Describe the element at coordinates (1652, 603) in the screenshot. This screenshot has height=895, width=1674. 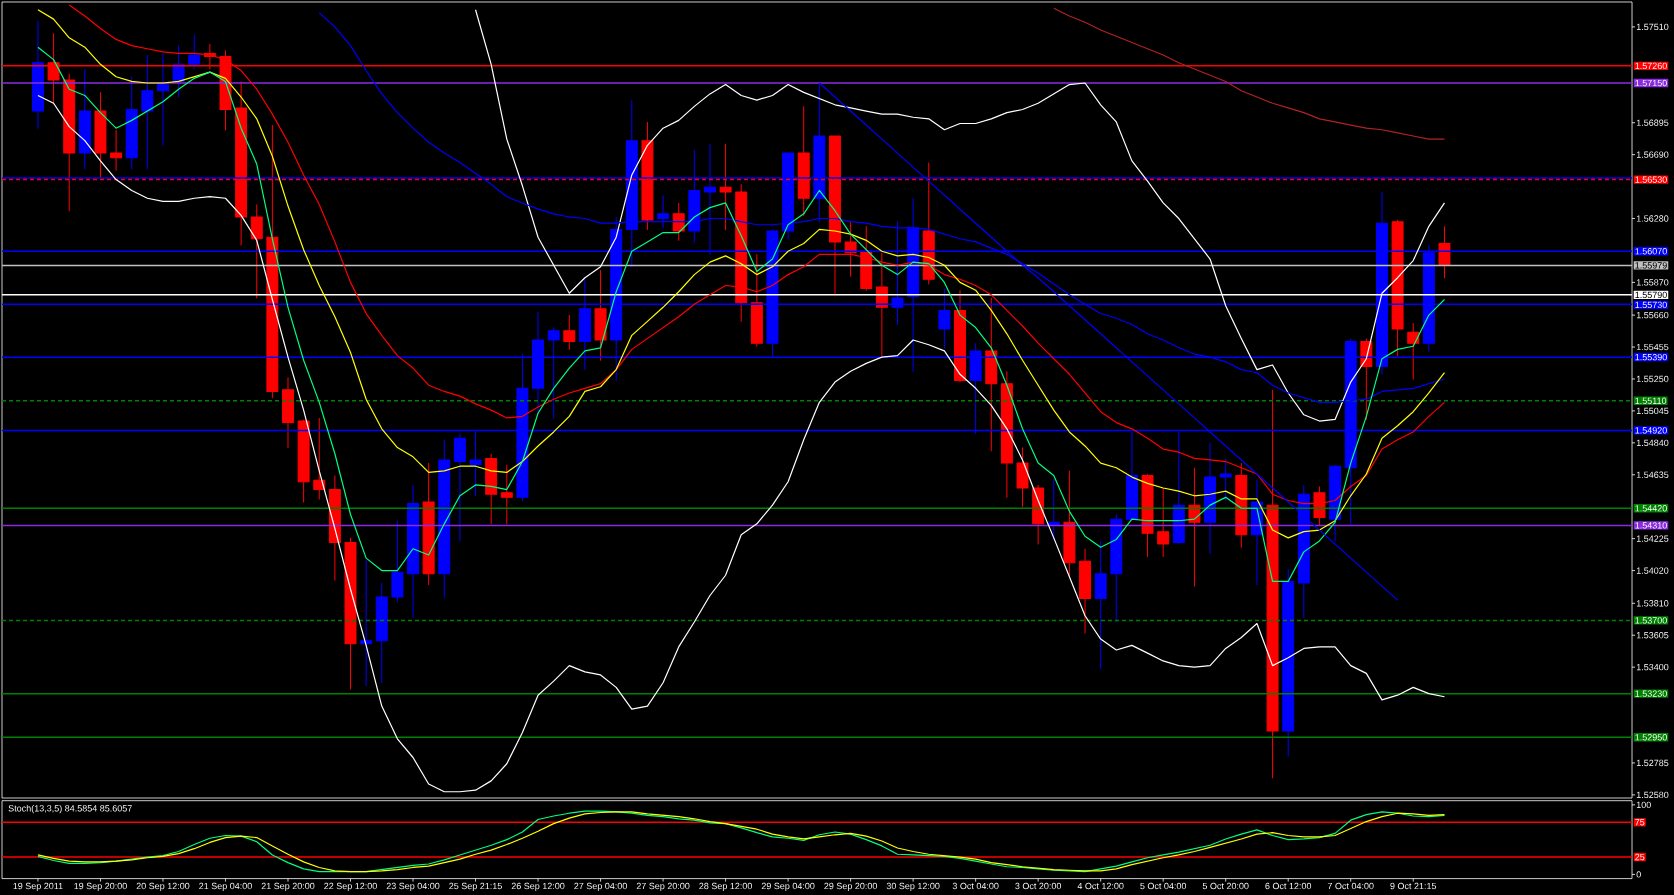
I see `y-tick-label: 1.53810` at that location.